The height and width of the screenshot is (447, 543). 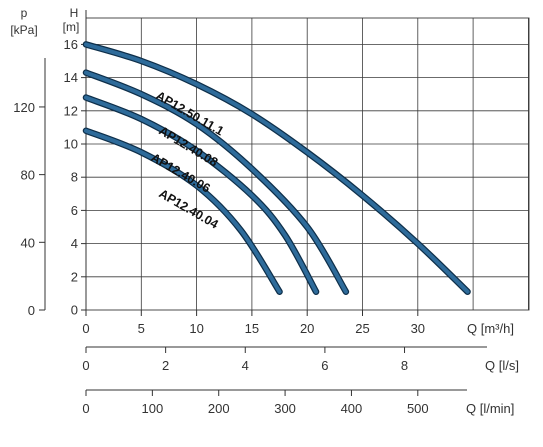 What do you see at coordinates (28, 175) in the screenshot?
I see `p-axis-tick-label: 80` at bounding box center [28, 175].